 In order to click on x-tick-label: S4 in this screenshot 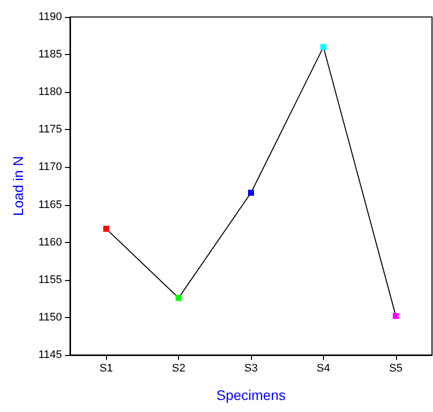, I will do `click(323, 368)`.